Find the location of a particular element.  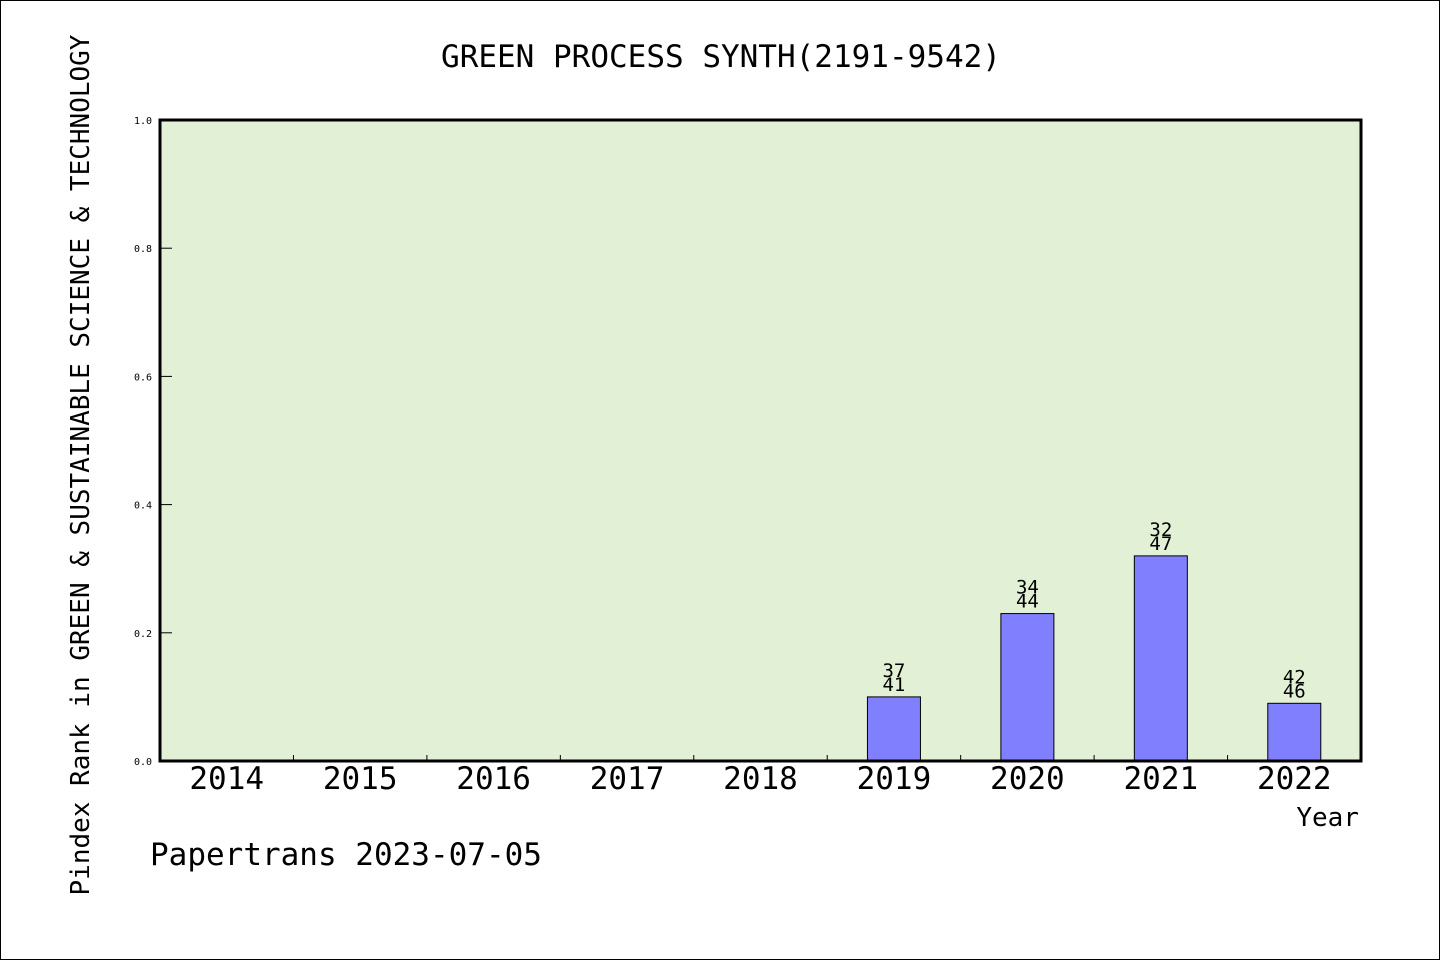

bar-label-total: 47 is located at coordinates (1160, 544).